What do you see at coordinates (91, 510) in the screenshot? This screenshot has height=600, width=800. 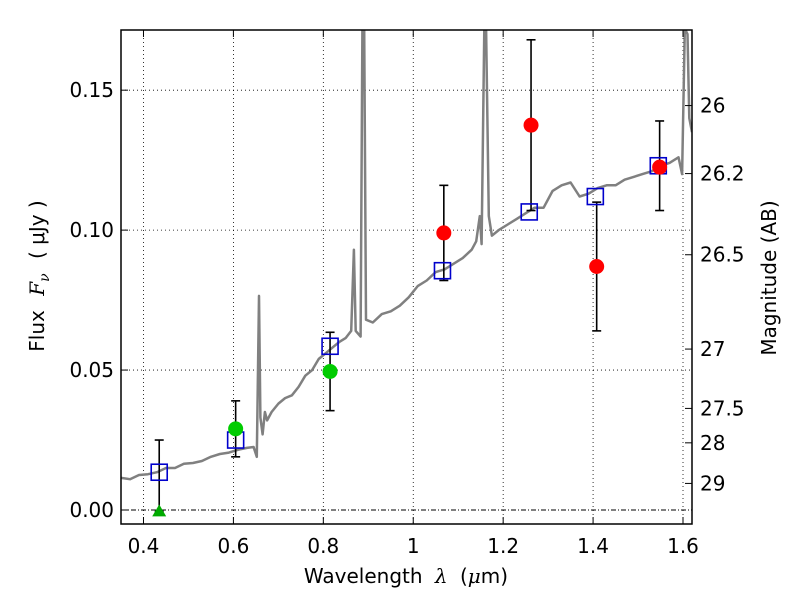 I see `y-tick-label: 0.00` at bounding box center [91, 510].